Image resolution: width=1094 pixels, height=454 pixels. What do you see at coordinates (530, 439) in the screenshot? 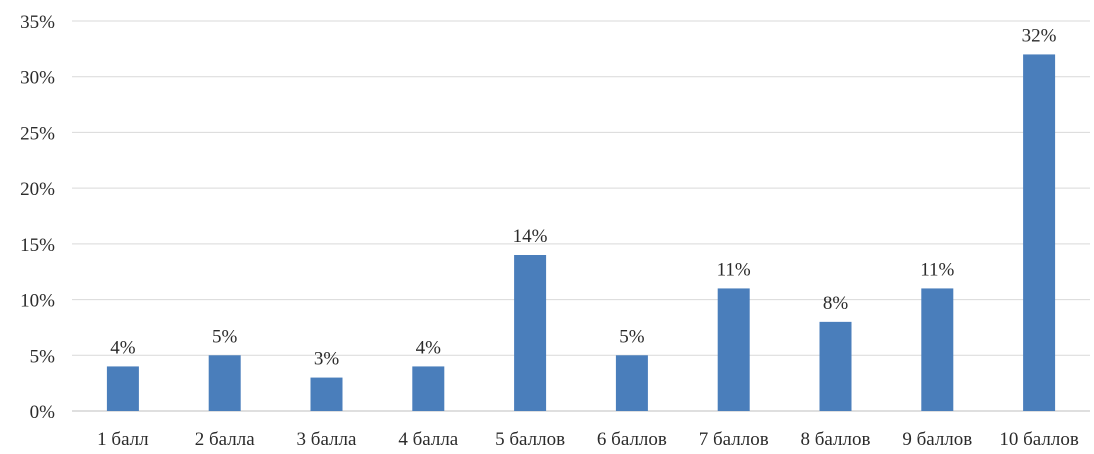
I see `x-category-label: 5 баллов` at bounding box center [530, 439].